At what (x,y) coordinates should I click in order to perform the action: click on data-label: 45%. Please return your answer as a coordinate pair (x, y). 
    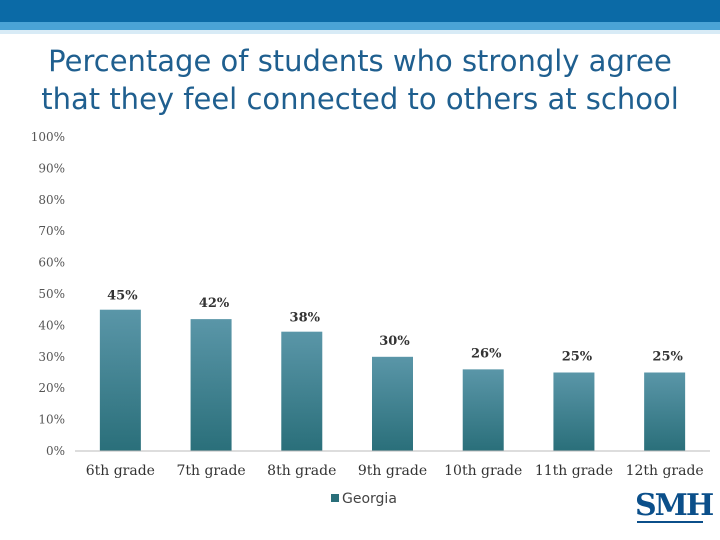
    Looking at the image, I should click on (122, 296).